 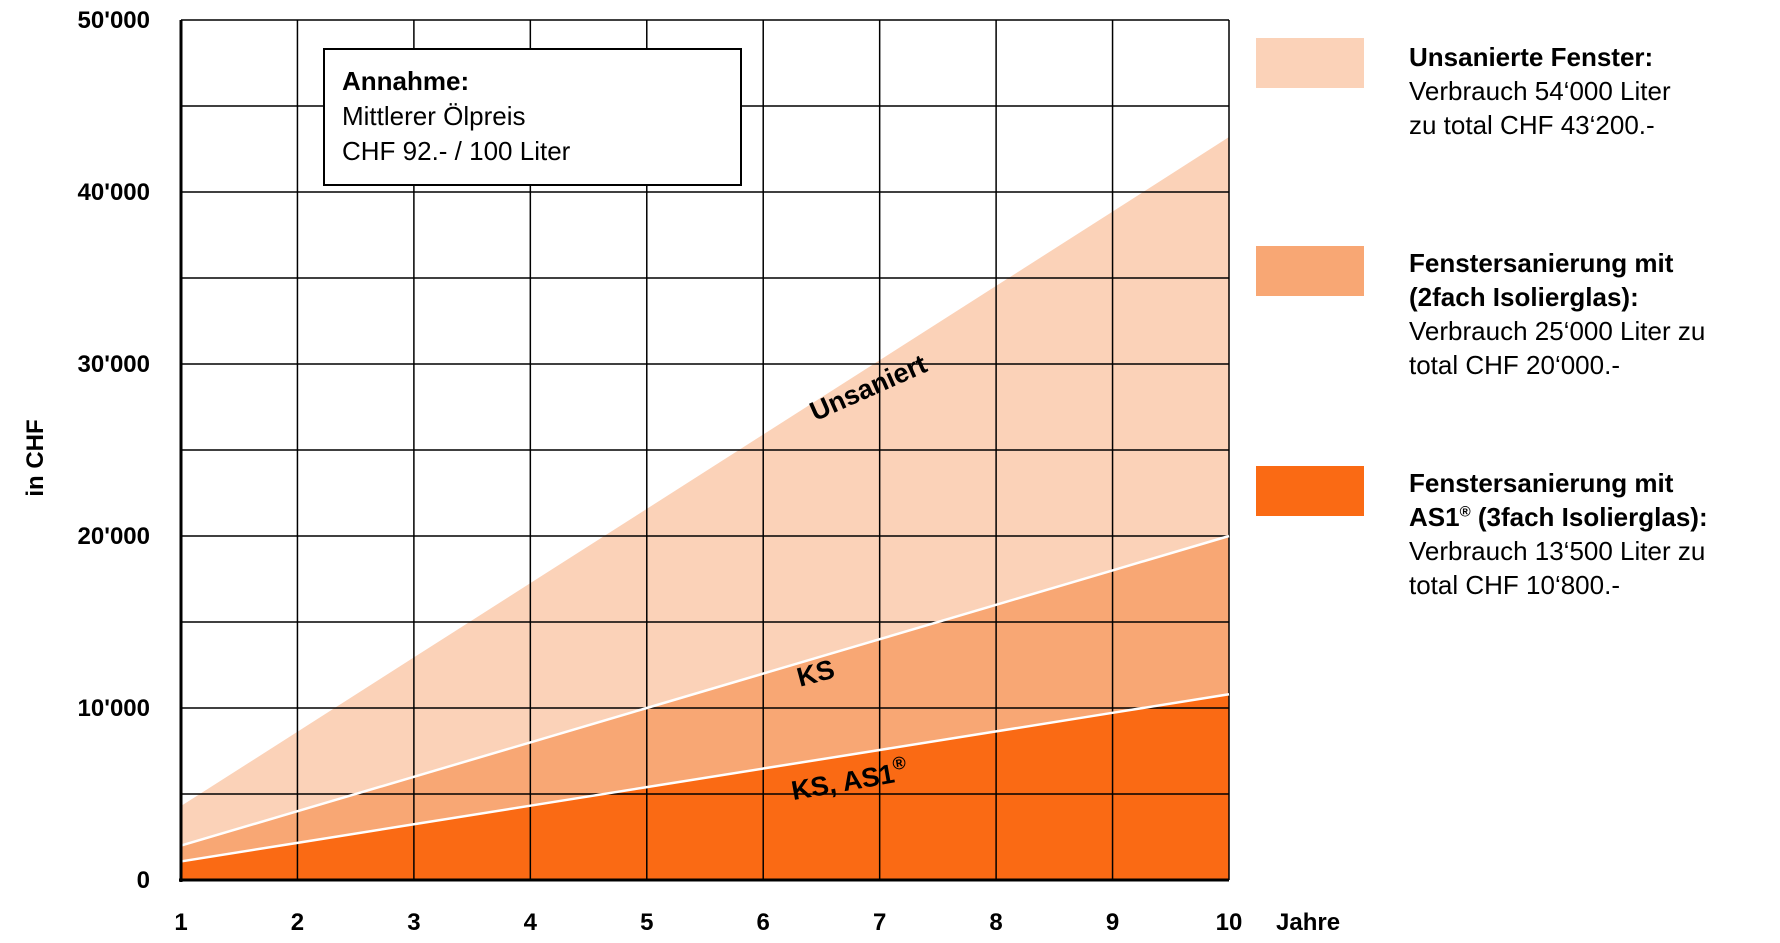 I want to click on x-tick-label: 1, so click(x=180, y=922).